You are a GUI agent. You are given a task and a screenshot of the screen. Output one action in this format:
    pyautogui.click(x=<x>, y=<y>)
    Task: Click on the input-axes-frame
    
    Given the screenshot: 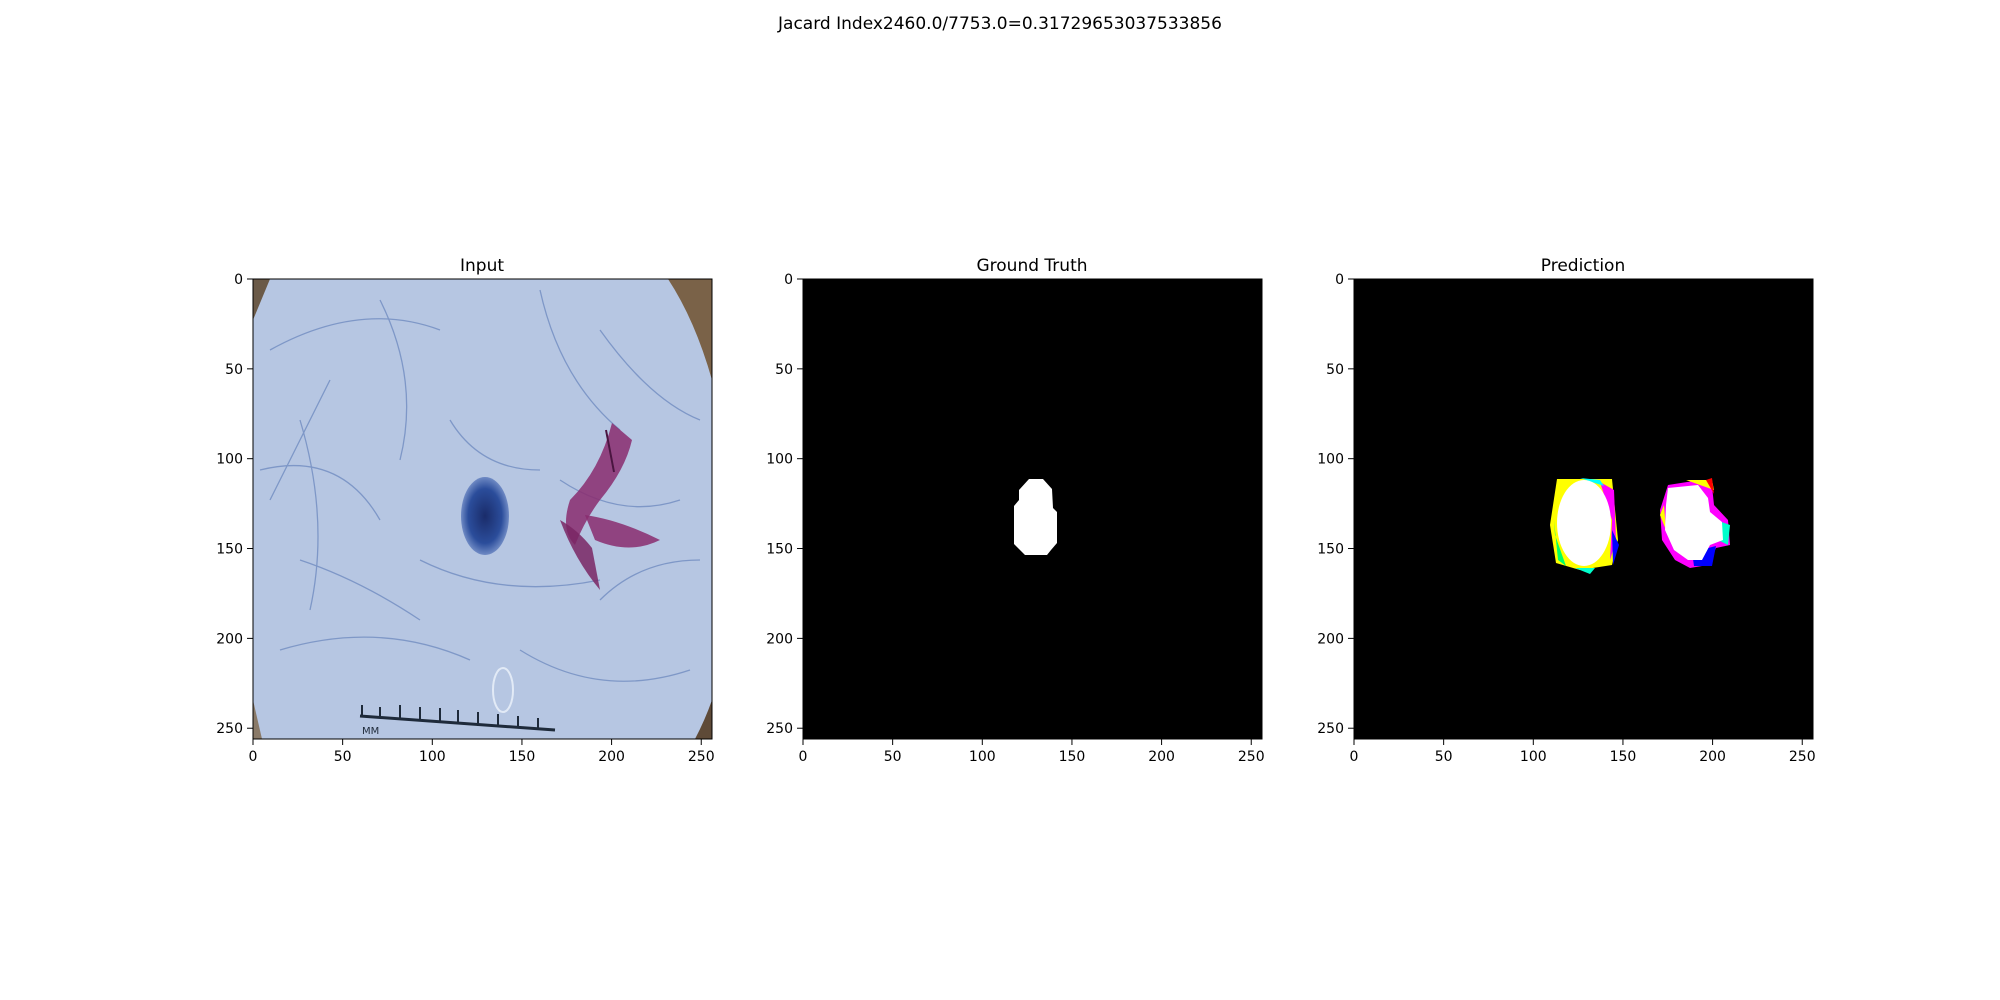 What is the action you would take?
    pyautogui.click(x=482, y=509)
    